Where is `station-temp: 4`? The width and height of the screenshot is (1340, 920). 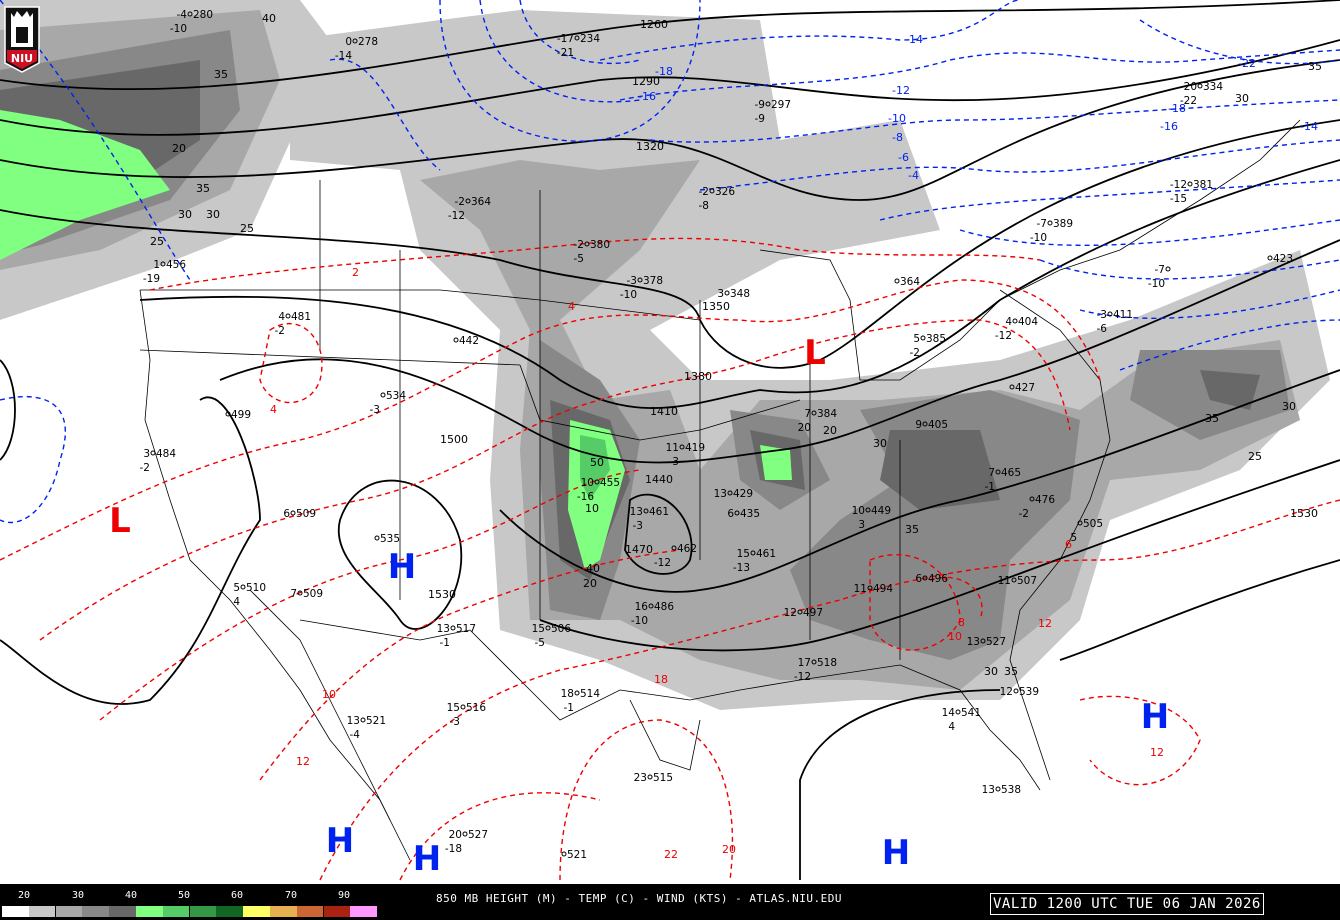 station-temp: 4 is located at coordinates (281, 317).